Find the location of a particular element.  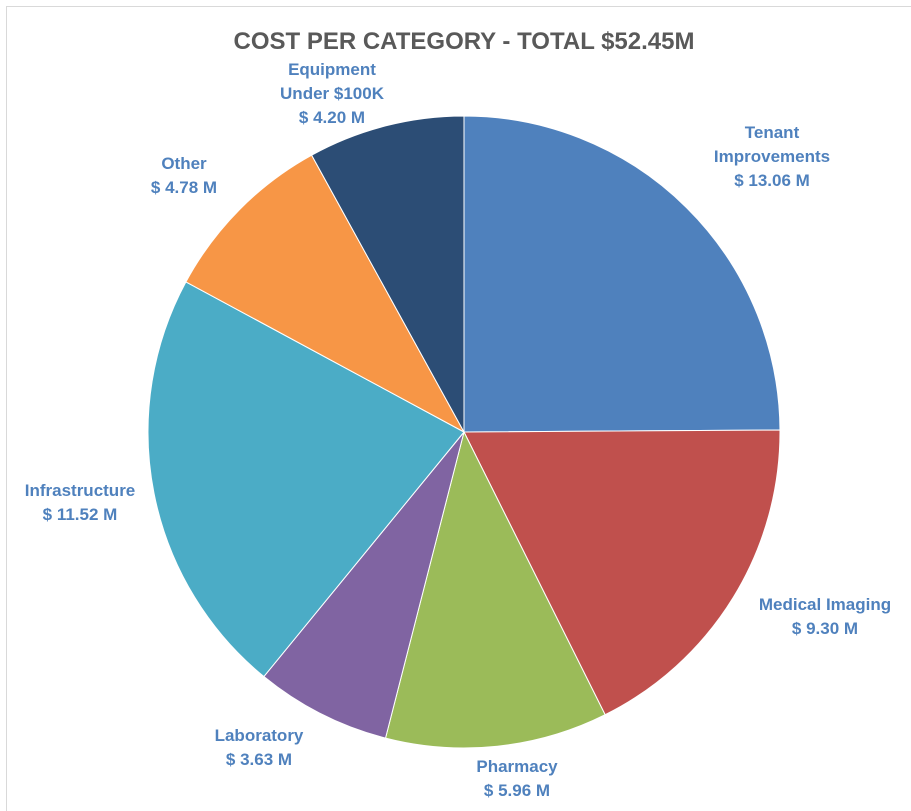

data-label: Laboratory $ 3.63 M is located at coordinates (259, 747).